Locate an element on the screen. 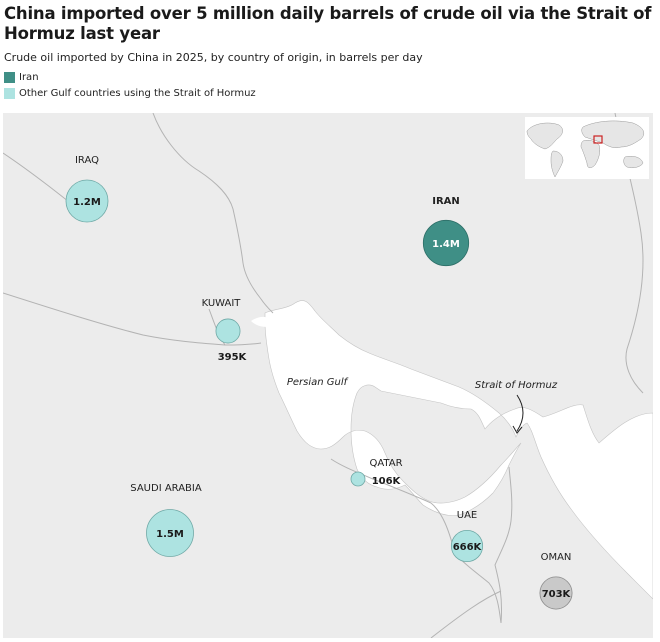 The height and width of the screenshot is (642, 660). saudi-bubble is located at coordinates (170, 533).